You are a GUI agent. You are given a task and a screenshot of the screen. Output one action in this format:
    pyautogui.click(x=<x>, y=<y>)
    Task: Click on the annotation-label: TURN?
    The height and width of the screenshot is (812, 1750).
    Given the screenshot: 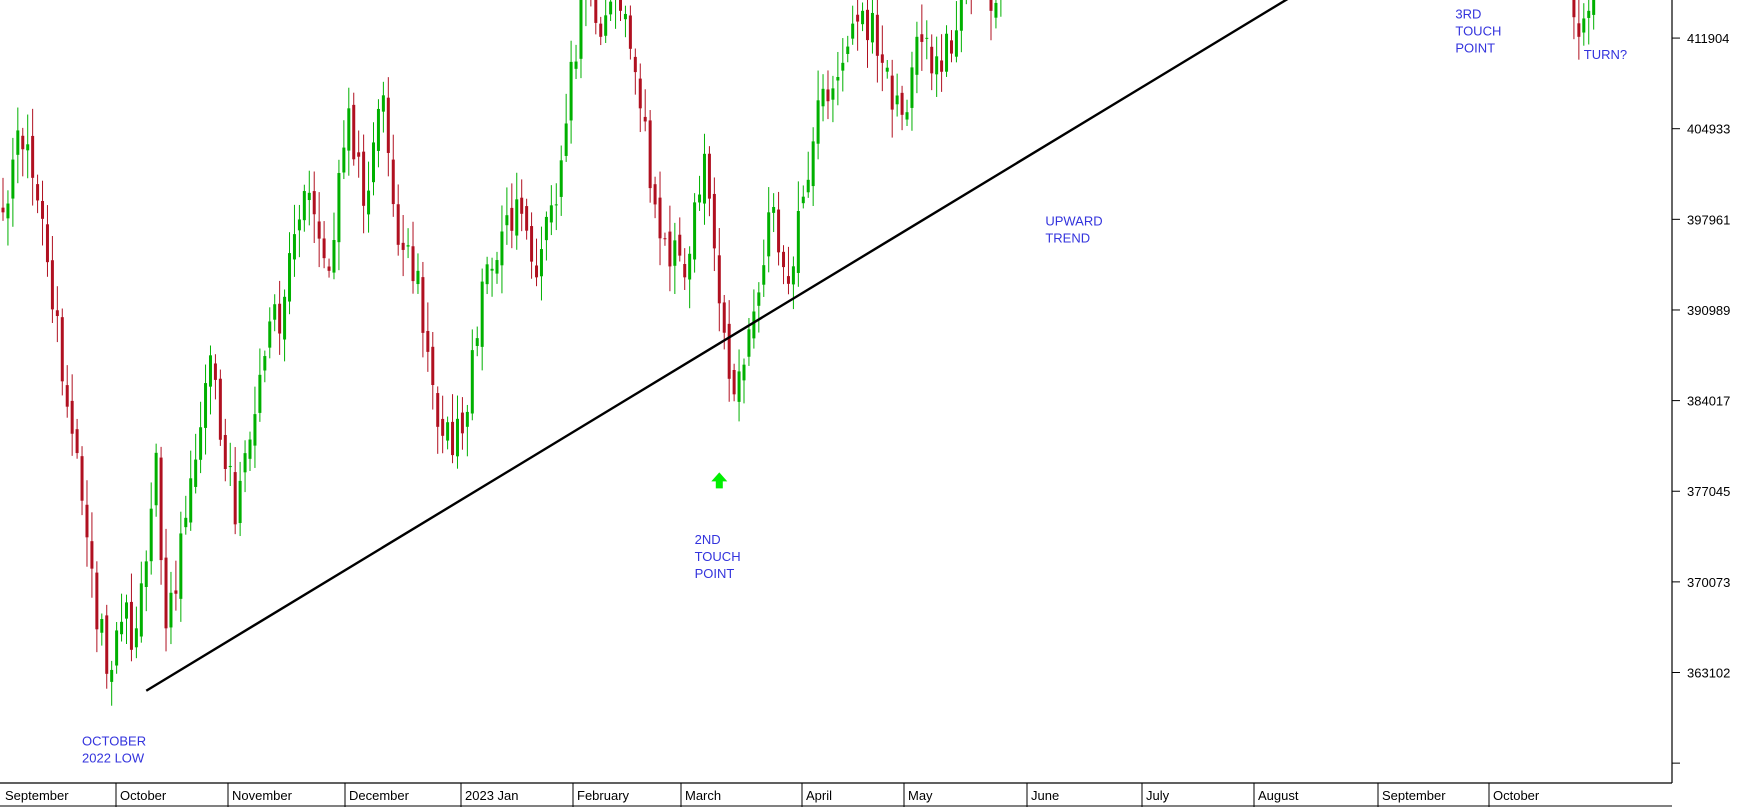 What is the action you would take?
    pyautogui.click(x=1605, y=54)
    